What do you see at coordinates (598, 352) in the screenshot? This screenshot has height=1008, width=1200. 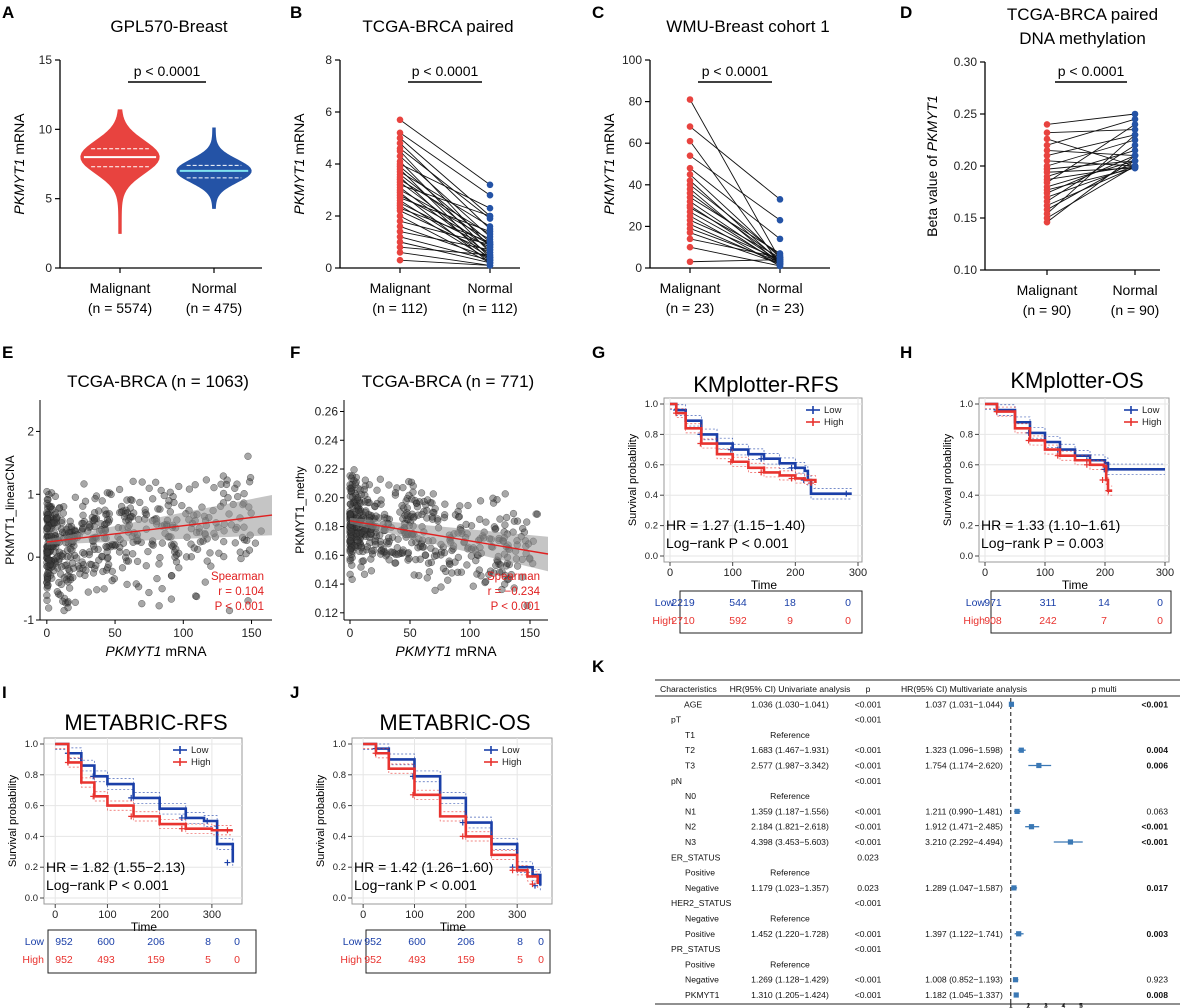 I see `panel-label-g: G` at bounding box center [598, 352].